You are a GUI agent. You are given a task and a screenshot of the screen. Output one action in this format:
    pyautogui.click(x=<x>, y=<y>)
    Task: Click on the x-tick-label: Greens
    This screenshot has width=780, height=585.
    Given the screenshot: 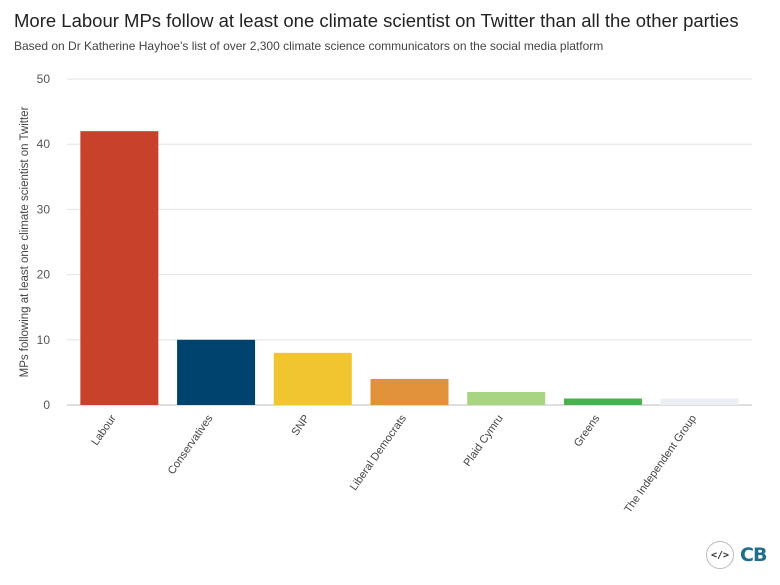 What is the action you would take?
    pyautogui.click(x=587, y=430)
    